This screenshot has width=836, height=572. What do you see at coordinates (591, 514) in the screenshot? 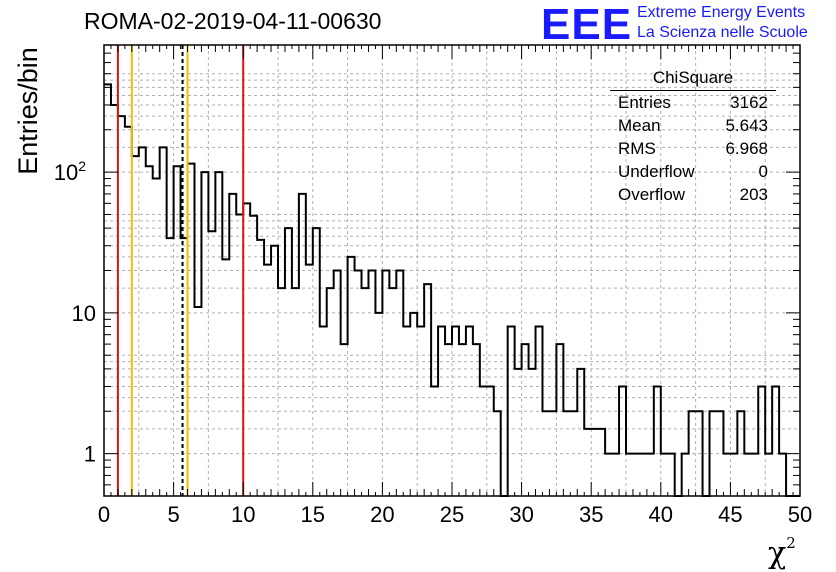
I see `x-tick-label: 35` at bounding box center [591, 514].